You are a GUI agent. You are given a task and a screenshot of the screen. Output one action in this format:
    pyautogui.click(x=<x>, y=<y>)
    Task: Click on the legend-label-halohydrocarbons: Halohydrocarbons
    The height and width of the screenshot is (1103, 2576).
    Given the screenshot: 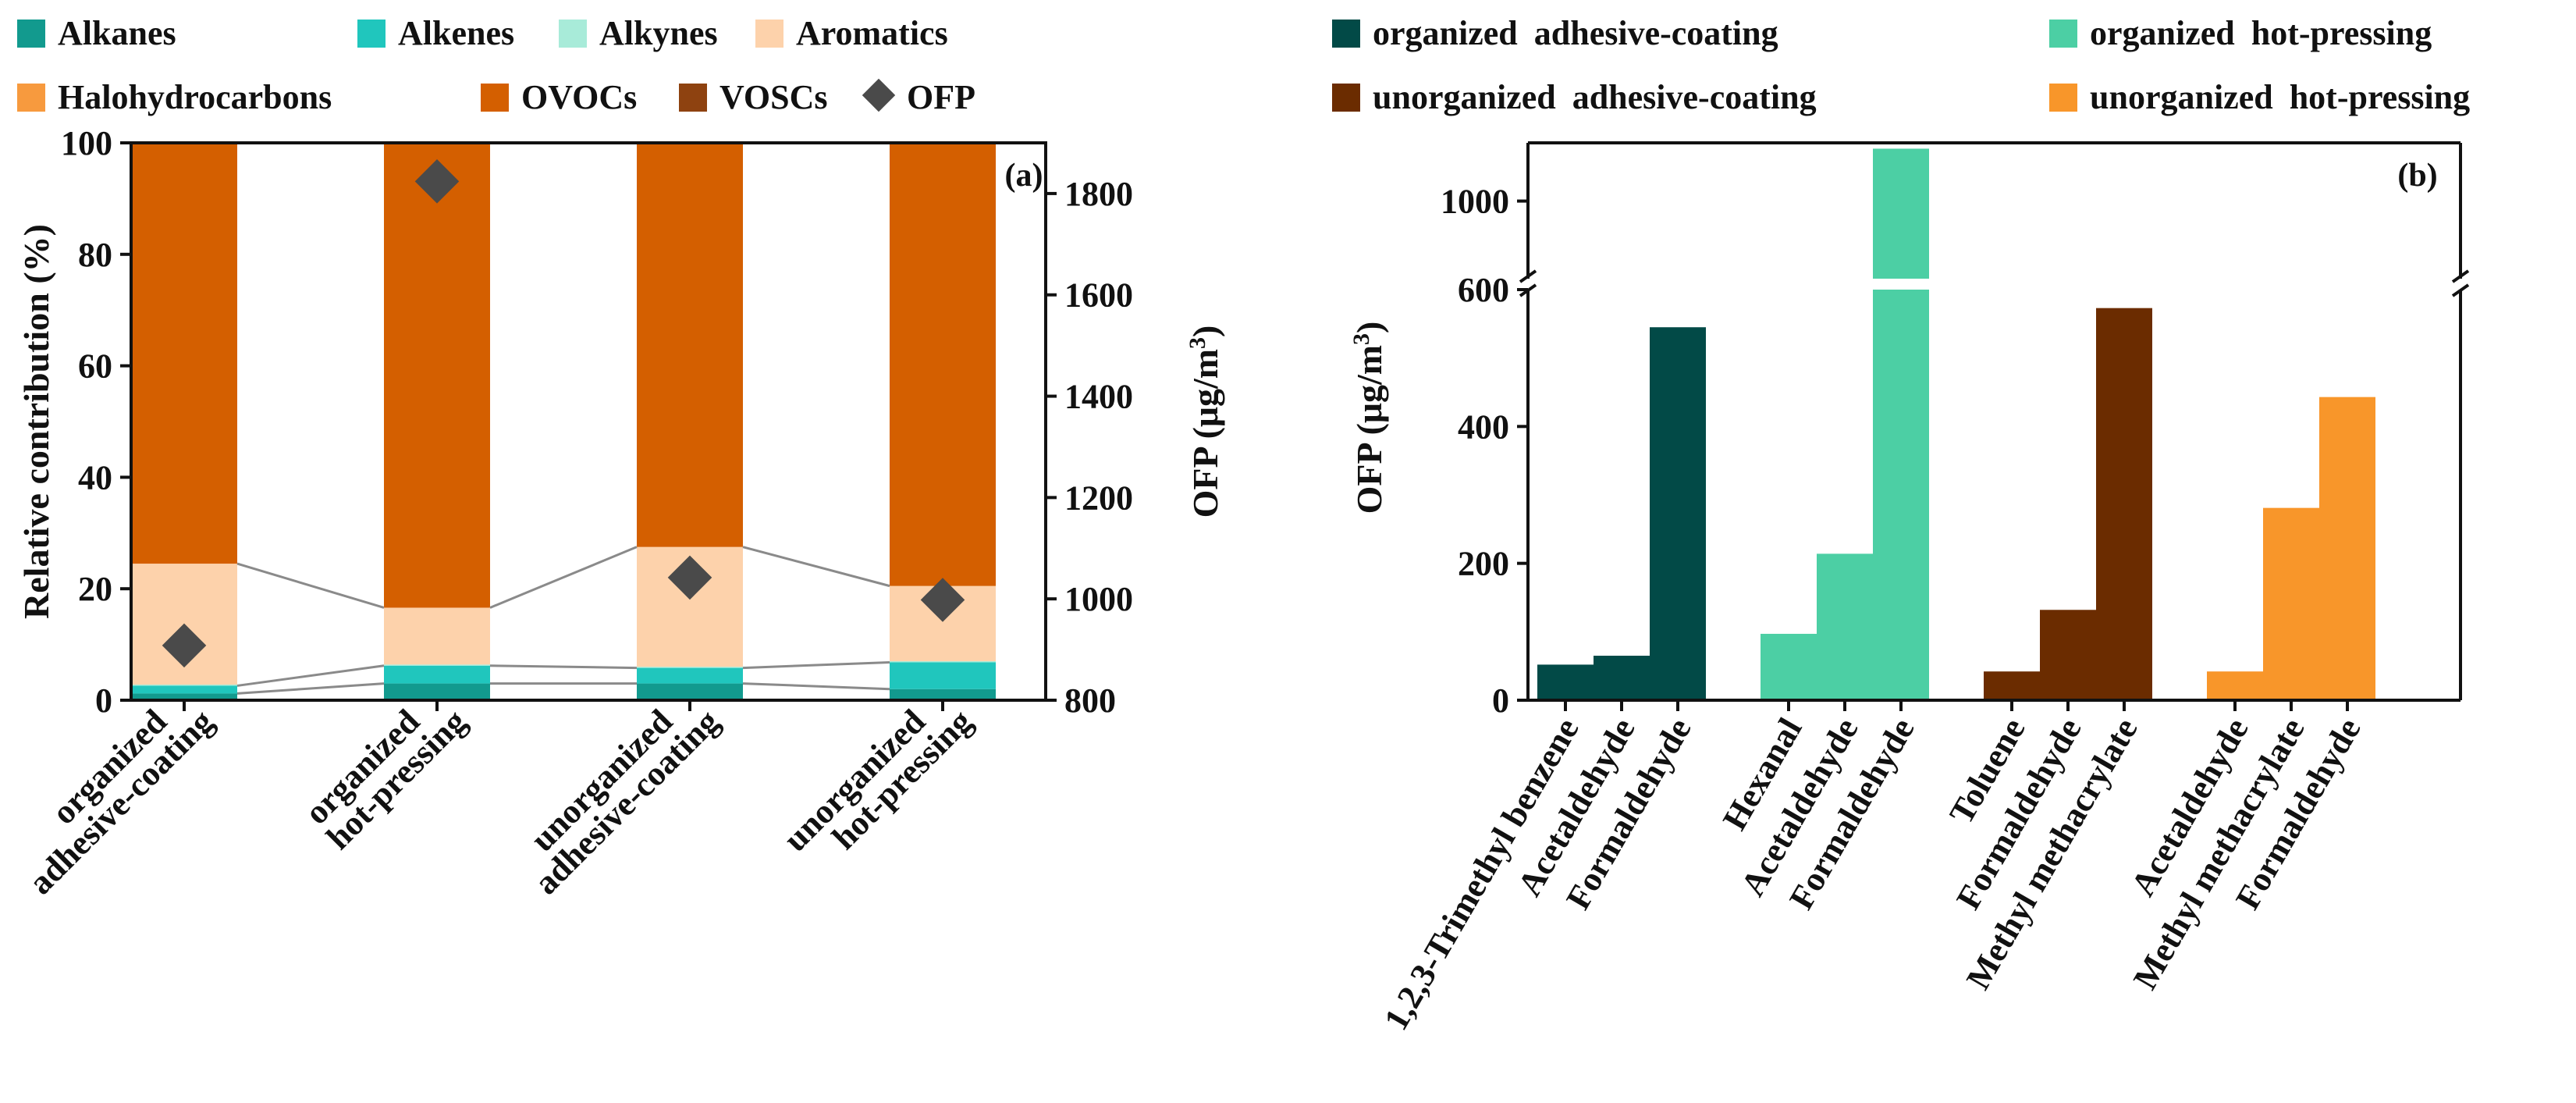 What is the action you would take?
    pyautogui.click(x=195, y=97)
    